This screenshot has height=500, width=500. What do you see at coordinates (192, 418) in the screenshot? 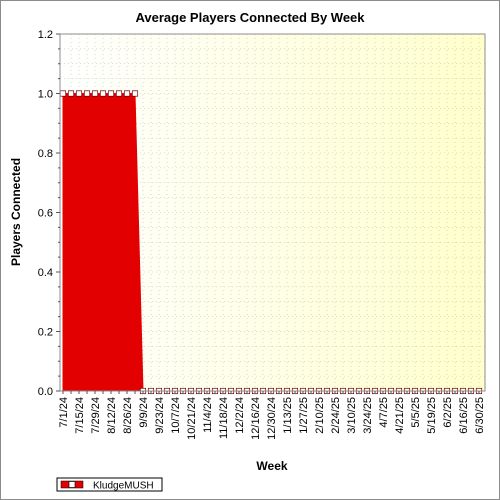
I see `x-tick-label: 10/21/24` at bounding box center [192, 418].